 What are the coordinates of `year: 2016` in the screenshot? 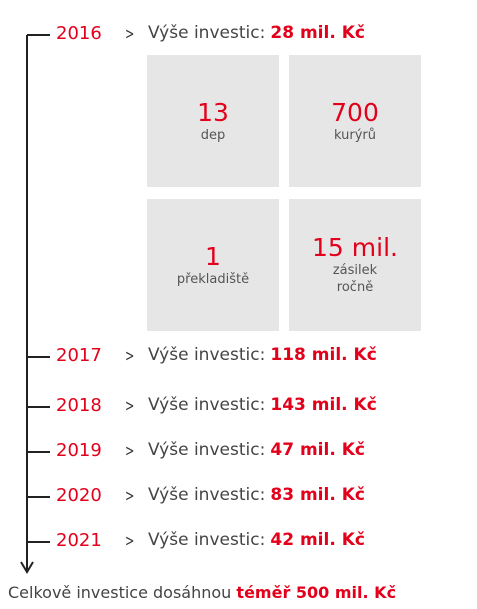 It's located at (79, 33).